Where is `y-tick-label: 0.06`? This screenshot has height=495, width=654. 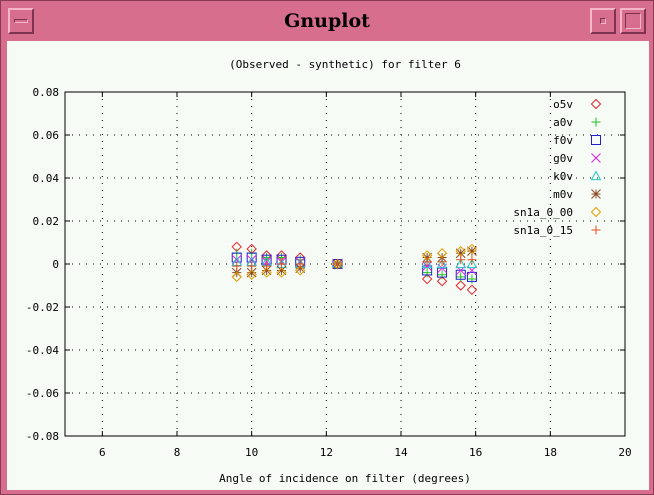 y-tick-label: 0.06 is located at coordinates (46, 135).